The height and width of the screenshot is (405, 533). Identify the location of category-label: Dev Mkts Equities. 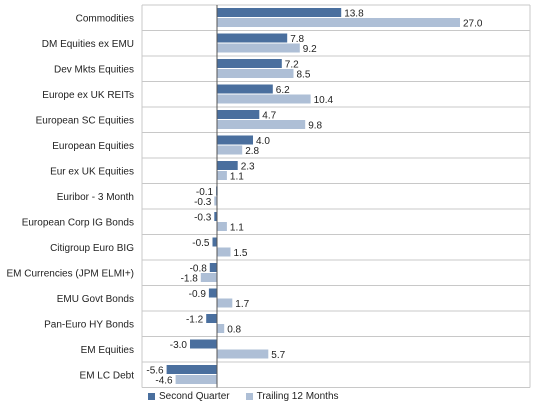
(94, 69).